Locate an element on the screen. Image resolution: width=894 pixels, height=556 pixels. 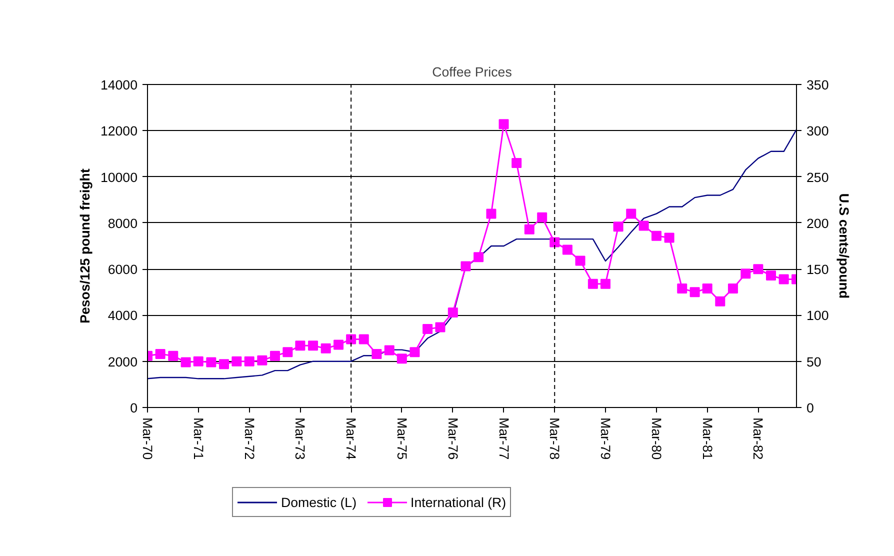
x-tick-label: Mar-76 is located at coordinates (452, 439).